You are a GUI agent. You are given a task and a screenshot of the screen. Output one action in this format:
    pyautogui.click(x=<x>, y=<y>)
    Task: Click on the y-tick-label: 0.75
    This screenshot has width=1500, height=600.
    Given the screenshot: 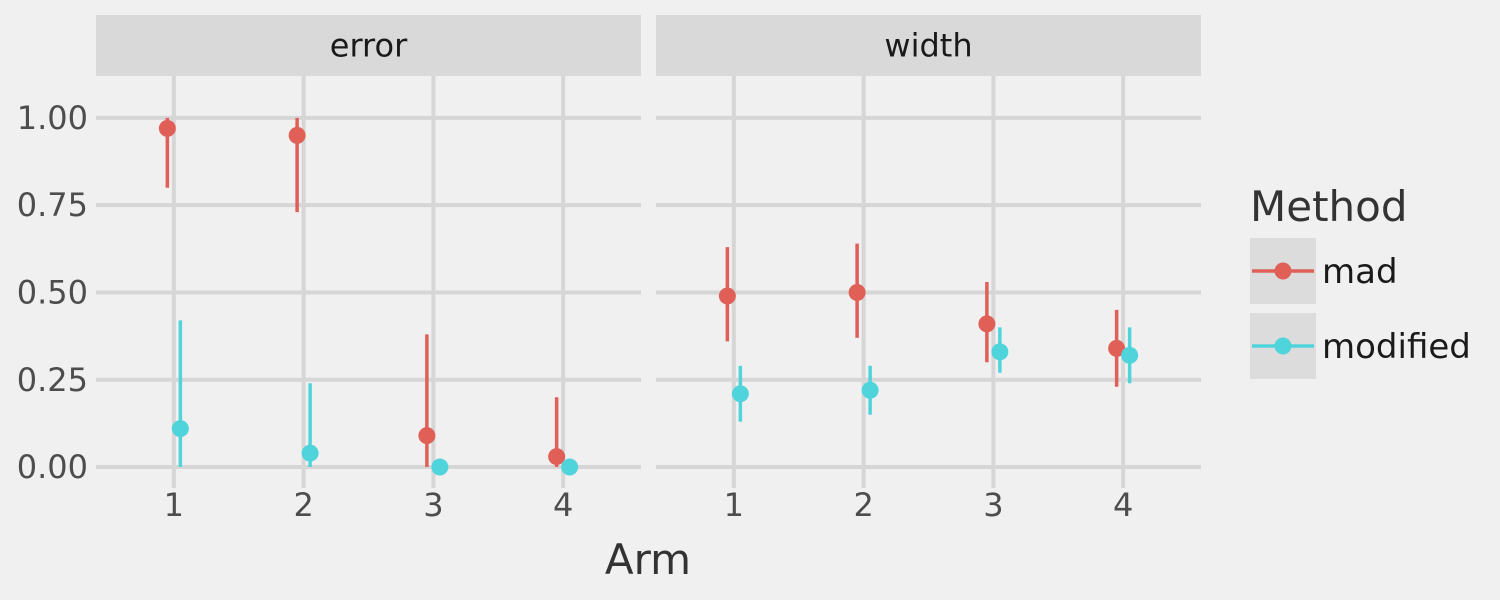 What is the action you would take?
    pyautogui.click(x=52, y=205)
    